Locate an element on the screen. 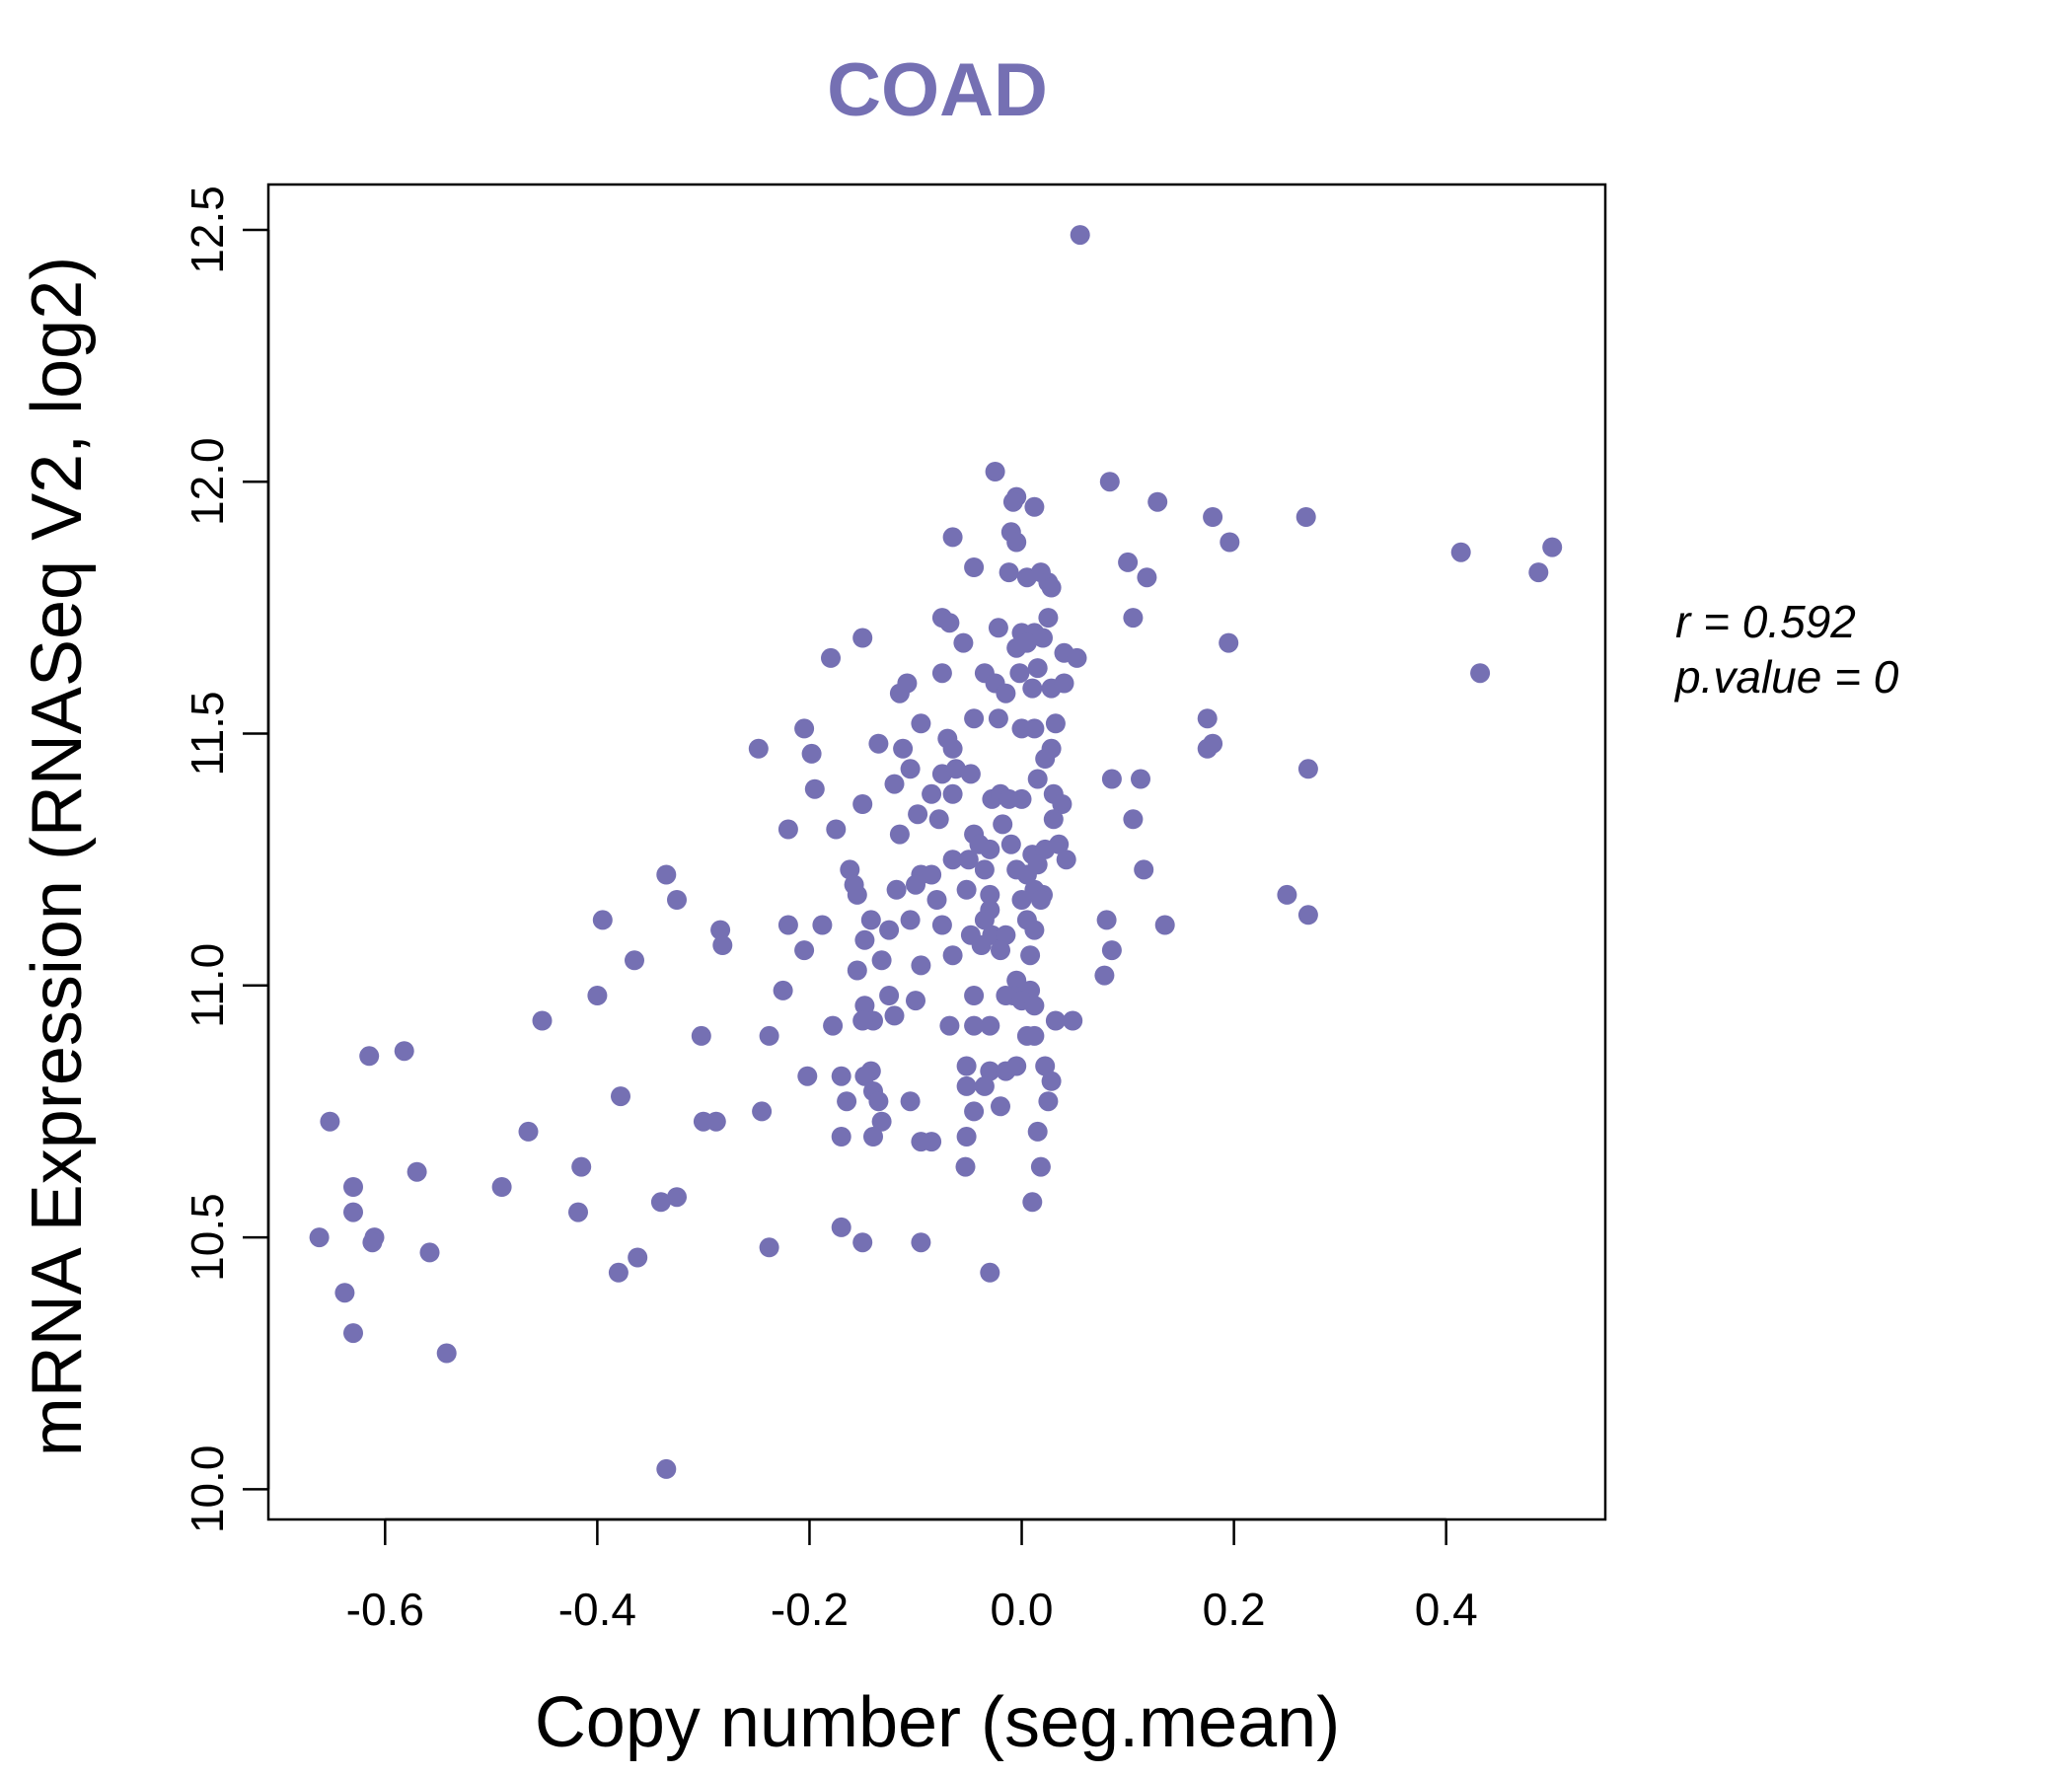 Image resolution: width=2072 pixels, height=1776 pixels. y-axis-title: mRNA Expression (RNASeq V2, log2) is located at coordinates (58, 857).